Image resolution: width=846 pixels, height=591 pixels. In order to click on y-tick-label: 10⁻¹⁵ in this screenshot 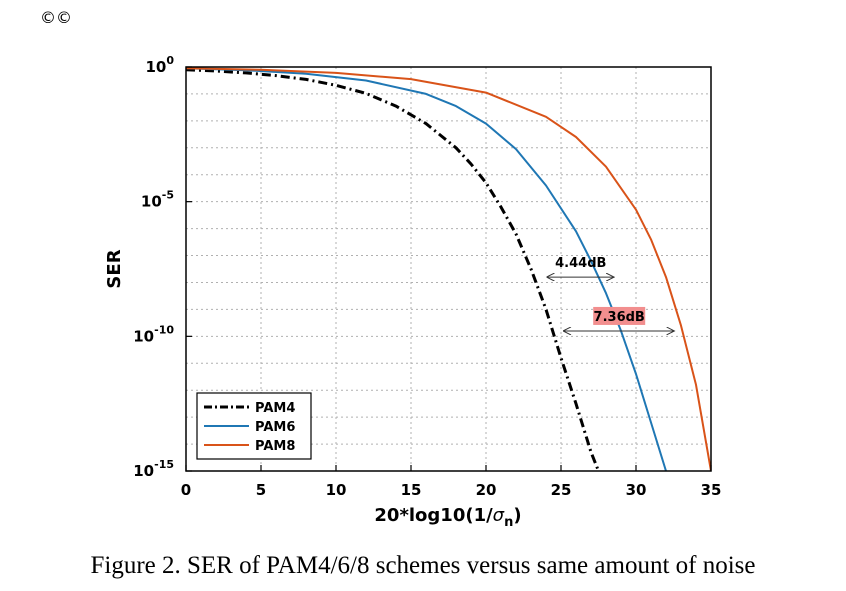, I will do `click(153, 469)`.